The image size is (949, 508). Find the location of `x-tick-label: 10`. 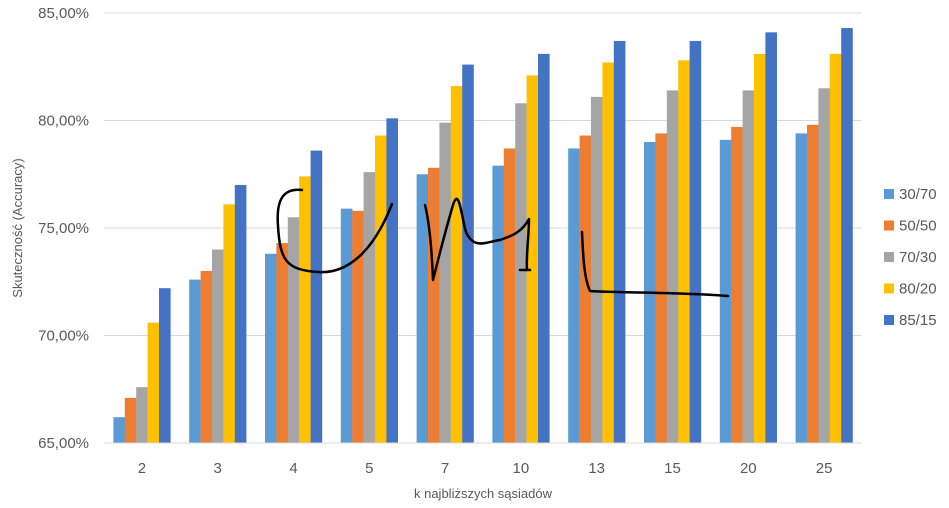

x-tick-label: 10 is located at coordinates (521, 468).